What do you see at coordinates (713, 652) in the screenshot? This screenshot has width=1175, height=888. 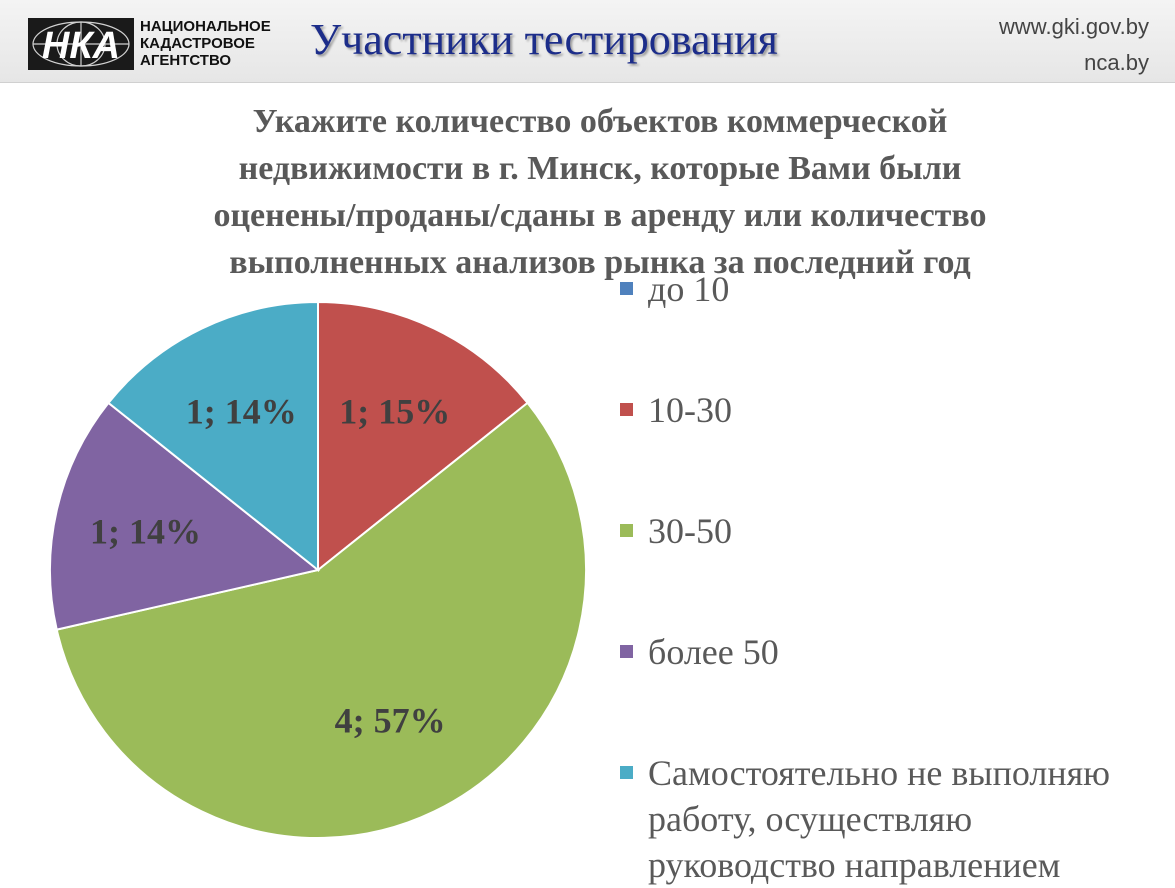 I see `legend-label-4: более 50` at bounding box center [713, 652].